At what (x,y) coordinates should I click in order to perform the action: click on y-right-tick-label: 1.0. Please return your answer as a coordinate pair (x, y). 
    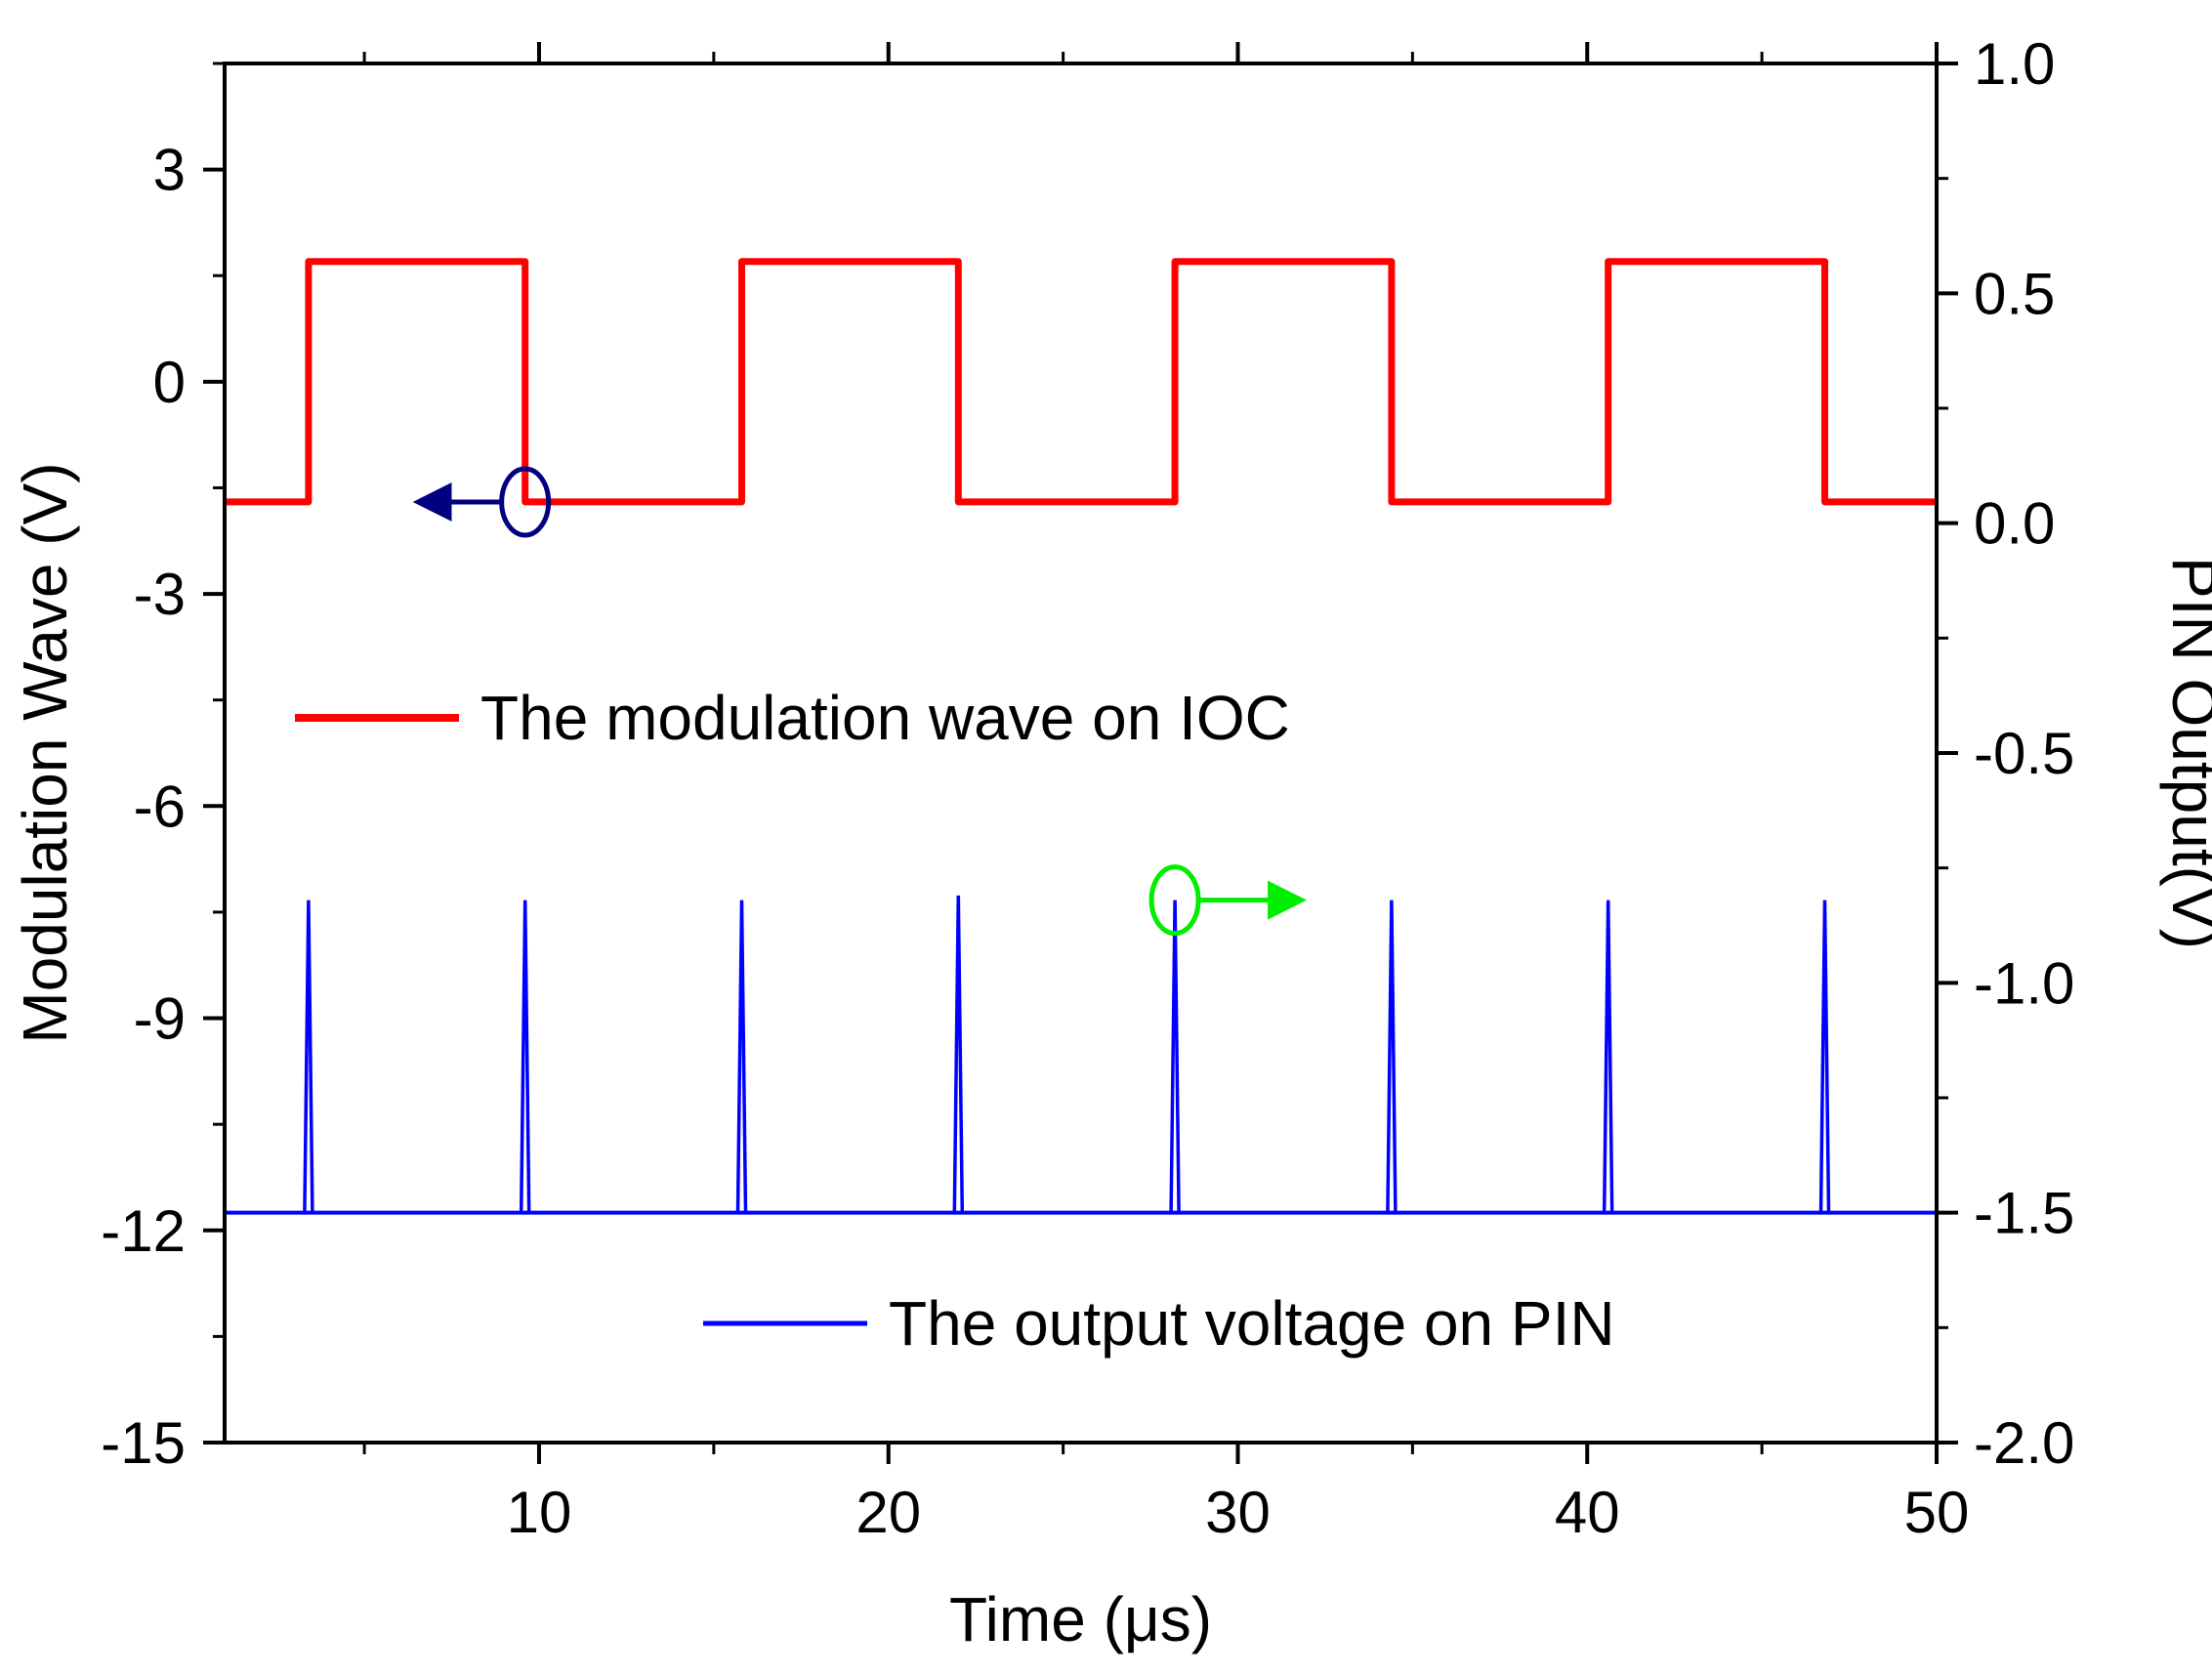
    Looking at the image, I should click on (2014, 64).